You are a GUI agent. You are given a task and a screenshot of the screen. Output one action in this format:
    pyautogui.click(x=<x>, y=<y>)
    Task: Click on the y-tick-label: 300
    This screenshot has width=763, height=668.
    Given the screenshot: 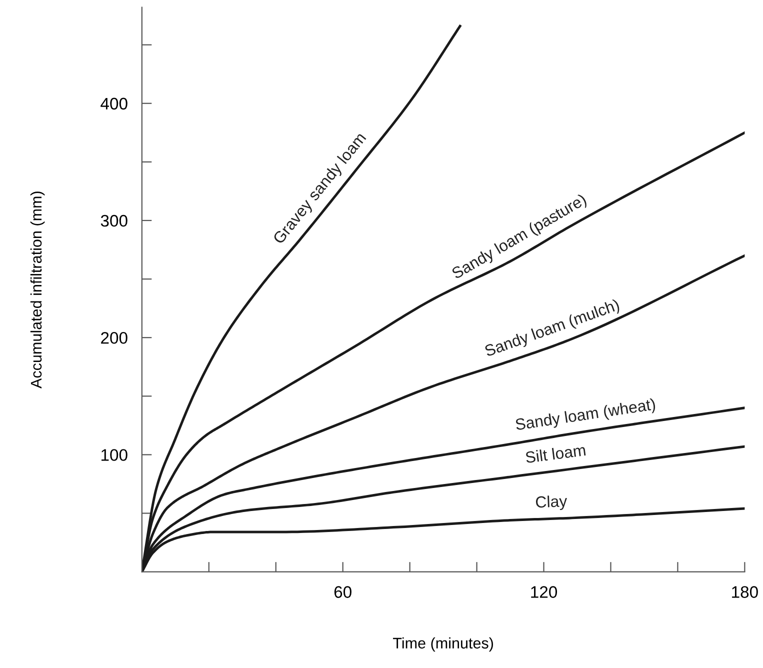 What is the action you would take?
    pyautogui.click(x=114, y=220)
    